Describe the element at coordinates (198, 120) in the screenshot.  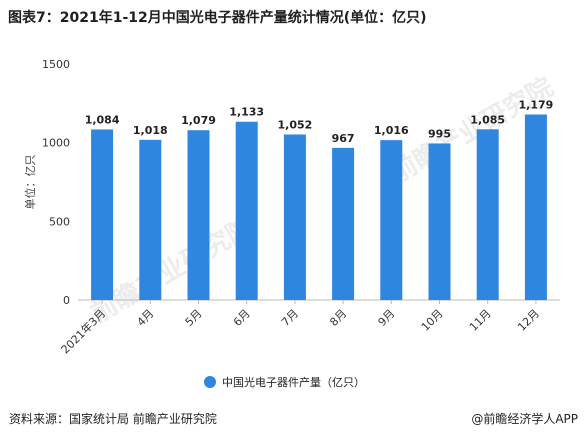
I see `data-label: 1,079` at that location.